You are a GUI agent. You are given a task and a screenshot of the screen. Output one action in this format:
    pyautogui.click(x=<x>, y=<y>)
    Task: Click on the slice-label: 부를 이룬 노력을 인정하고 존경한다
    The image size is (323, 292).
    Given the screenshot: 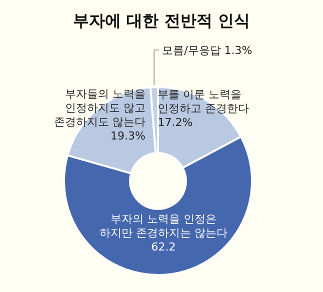 What is the action you would take?
    pyautogui.click(x=204, y=102)
    